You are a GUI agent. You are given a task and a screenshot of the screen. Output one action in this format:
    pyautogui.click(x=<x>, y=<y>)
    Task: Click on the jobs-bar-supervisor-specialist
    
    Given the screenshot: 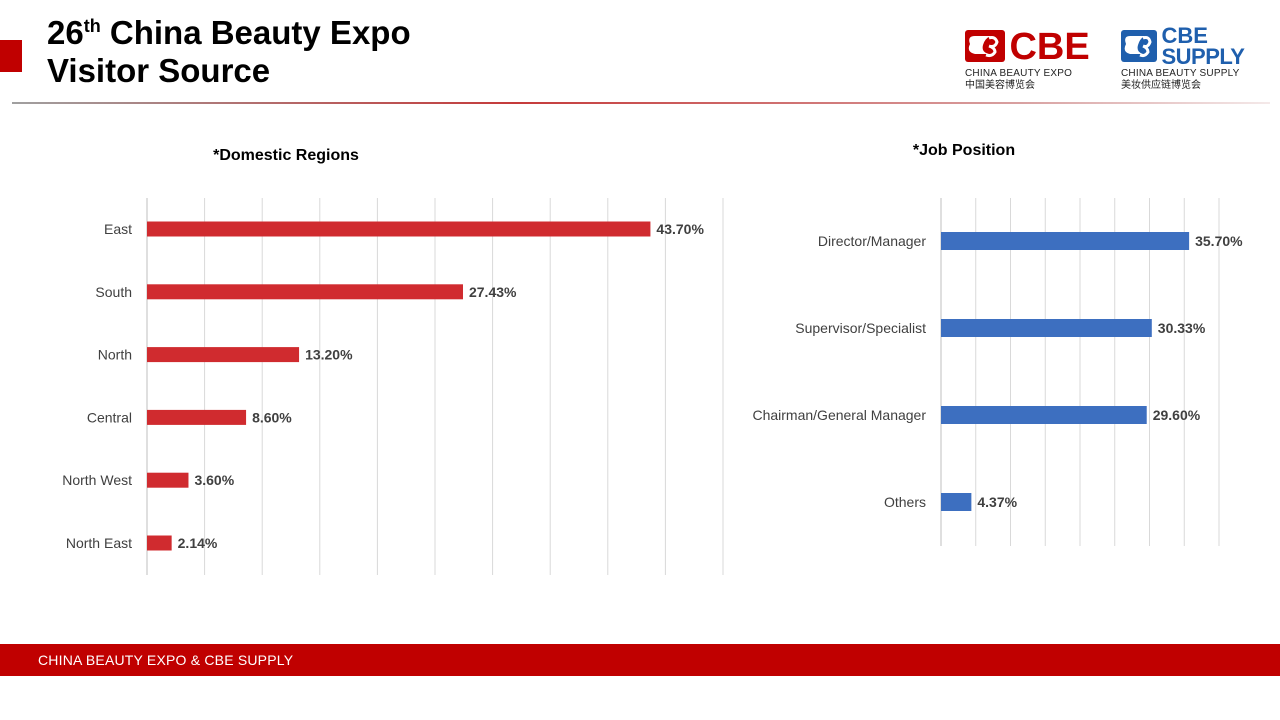 What is the action you would take?
    pyautogui.click(x=1046, y=328)
    